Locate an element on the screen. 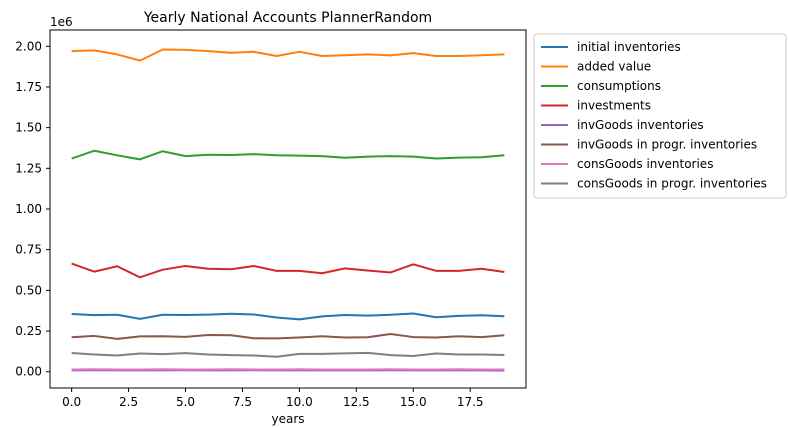 This screenshot has width=788, height=428. x-tick-label: 12.5 is located at coordinates (356, 402).